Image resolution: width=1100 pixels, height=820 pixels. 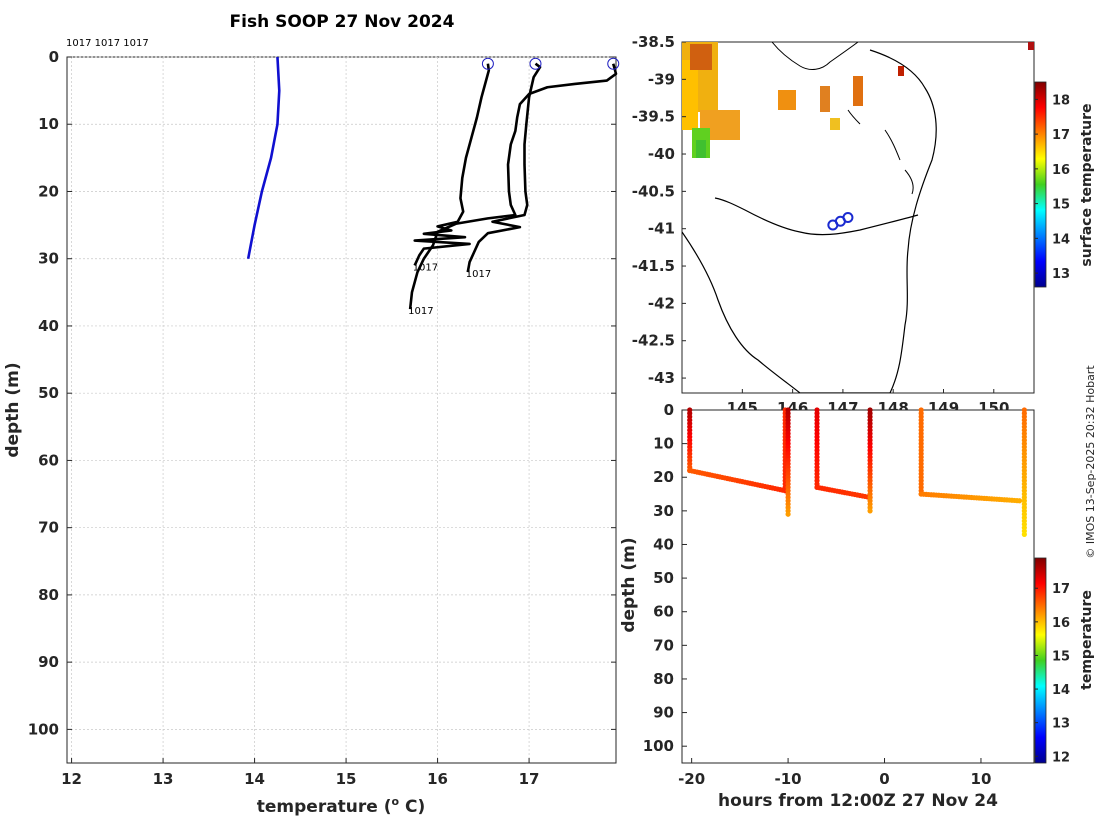 What do you see at coordinates (701, 57) in the screenshot?
I see `sst-patch-west-hot` at bounding box center [701, 57].